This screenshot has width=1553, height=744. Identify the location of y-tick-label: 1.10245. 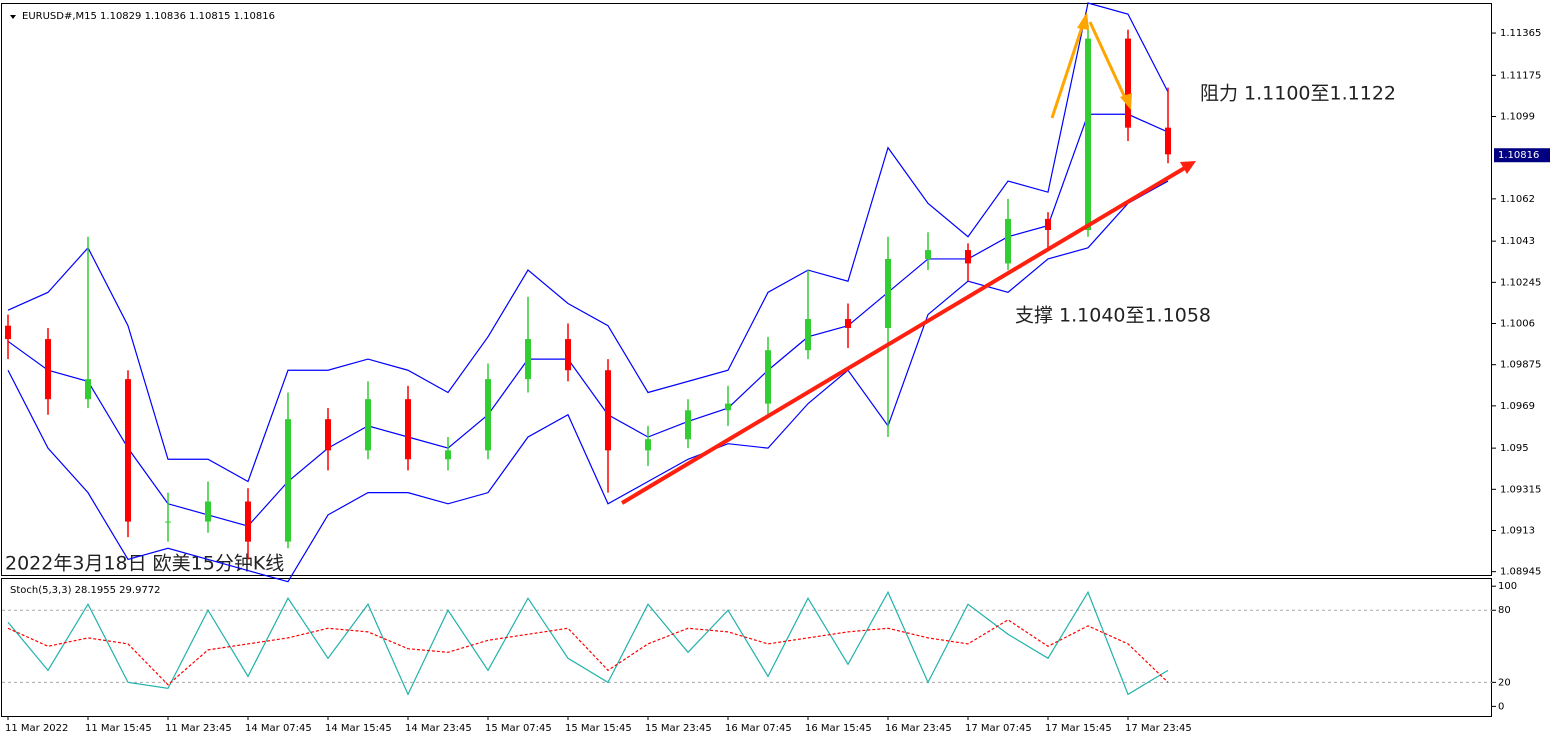
(1520, 282).